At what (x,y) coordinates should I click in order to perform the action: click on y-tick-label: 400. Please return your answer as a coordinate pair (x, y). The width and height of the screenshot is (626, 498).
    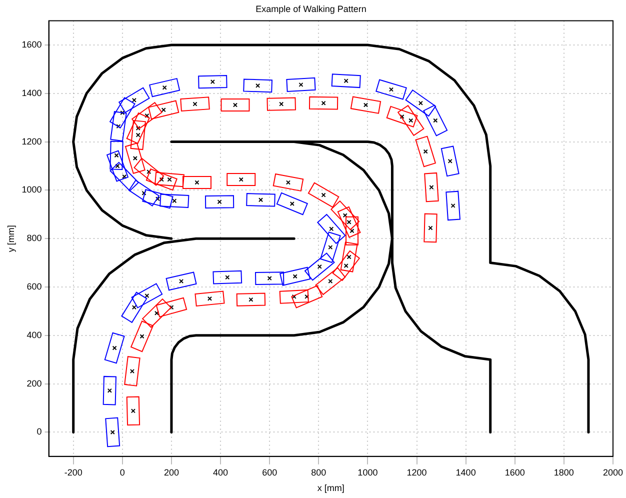
    Looking at the image, I should click on (34, 335).